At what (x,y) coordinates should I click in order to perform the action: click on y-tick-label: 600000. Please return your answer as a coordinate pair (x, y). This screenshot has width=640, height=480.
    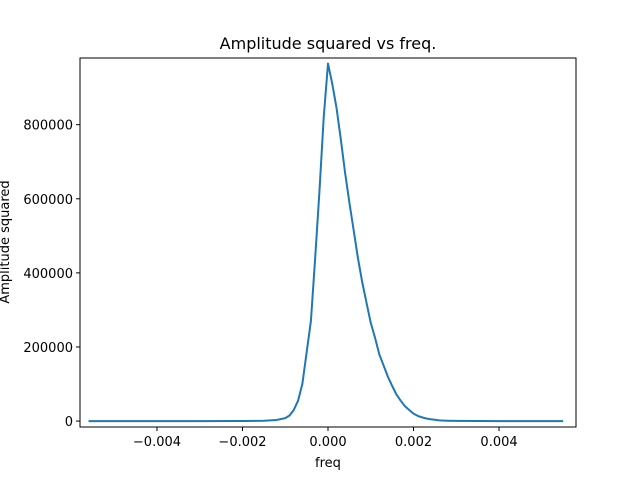
    Looking at the image, I should click on (48, 200).